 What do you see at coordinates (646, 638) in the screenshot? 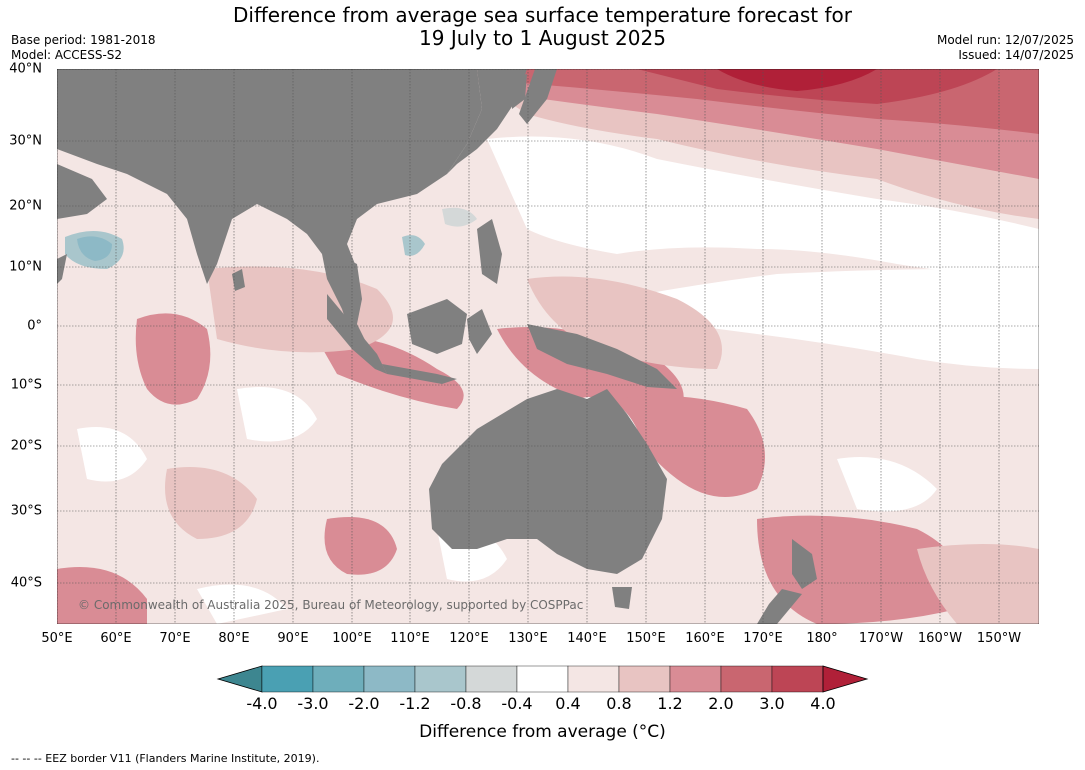
I see `longitude-label: 150°E` at bounding box center [646, 638].